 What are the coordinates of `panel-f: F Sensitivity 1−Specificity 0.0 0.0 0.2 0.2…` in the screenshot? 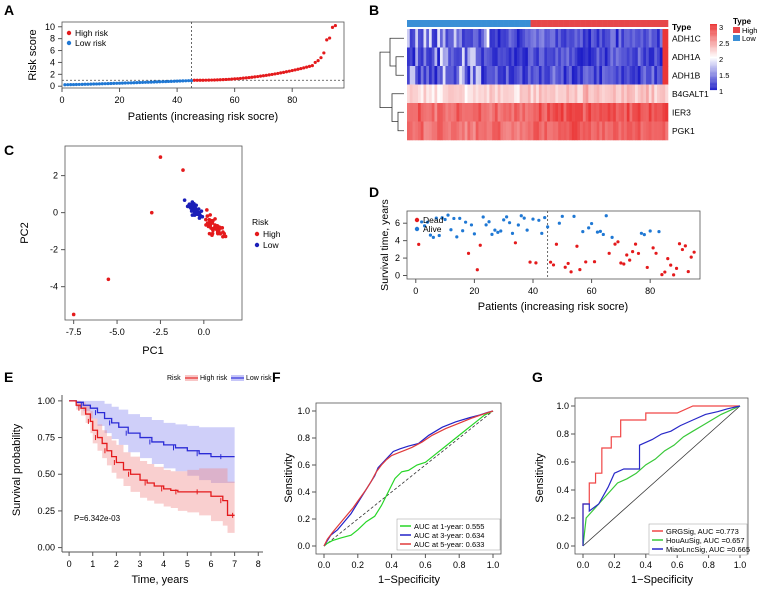 It's located at (387, 477).